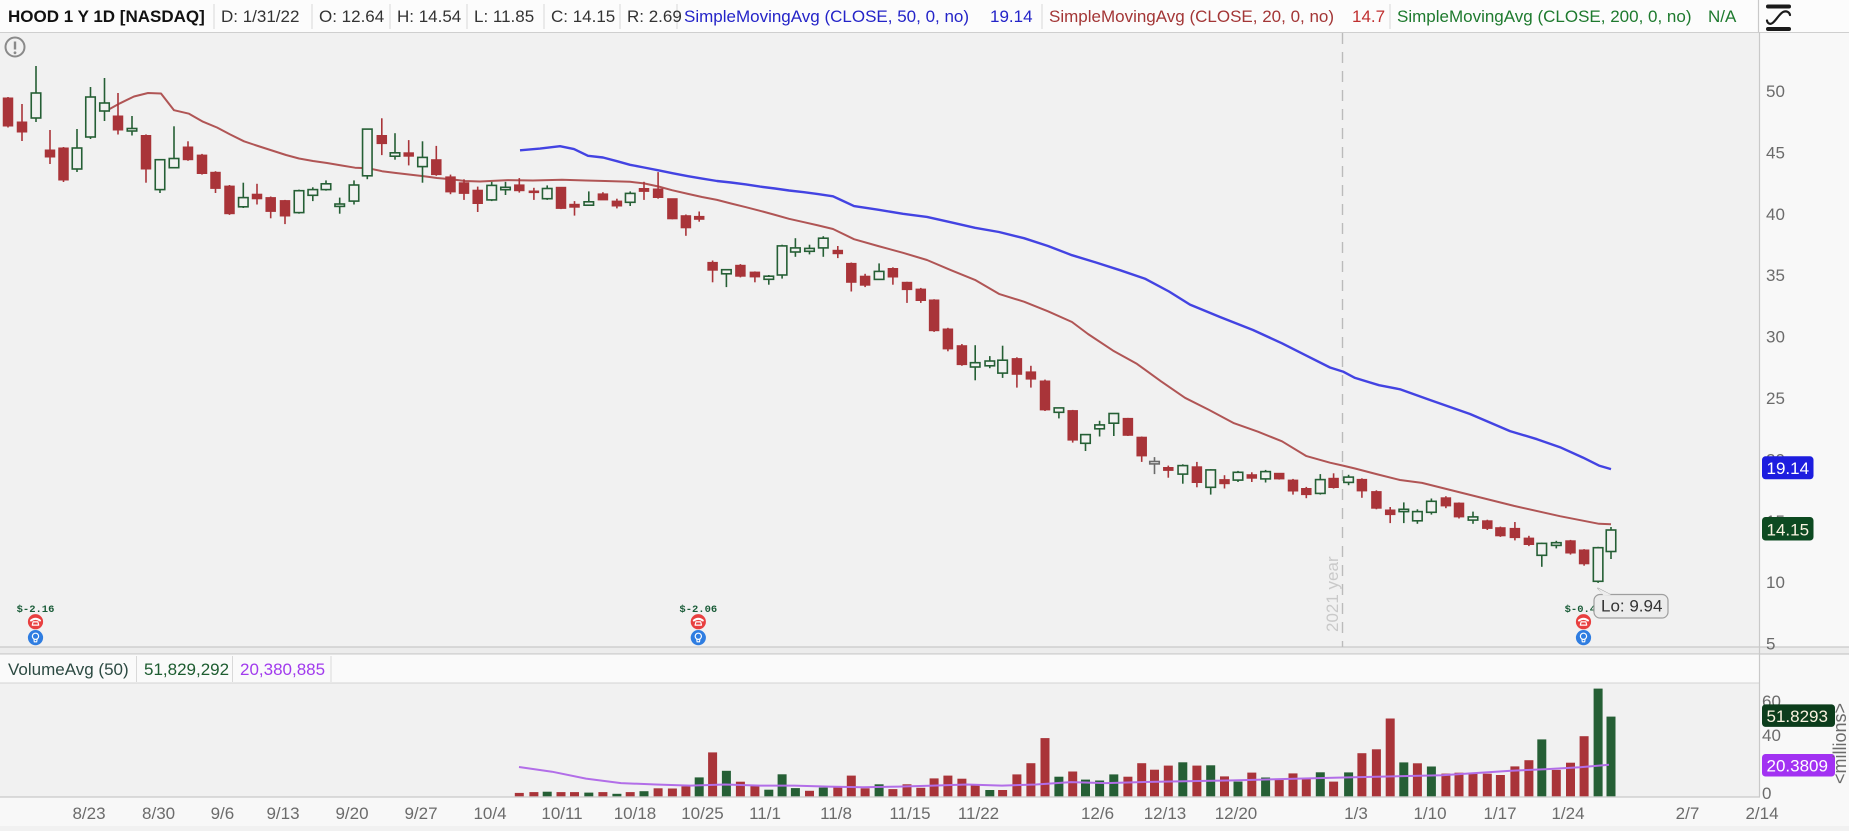 The image size is (1849, 831). What do you see at coordinates (351, 16) in the screenshot?
I see `svg-text: O: 12.64` at bounding box center [351, 16].